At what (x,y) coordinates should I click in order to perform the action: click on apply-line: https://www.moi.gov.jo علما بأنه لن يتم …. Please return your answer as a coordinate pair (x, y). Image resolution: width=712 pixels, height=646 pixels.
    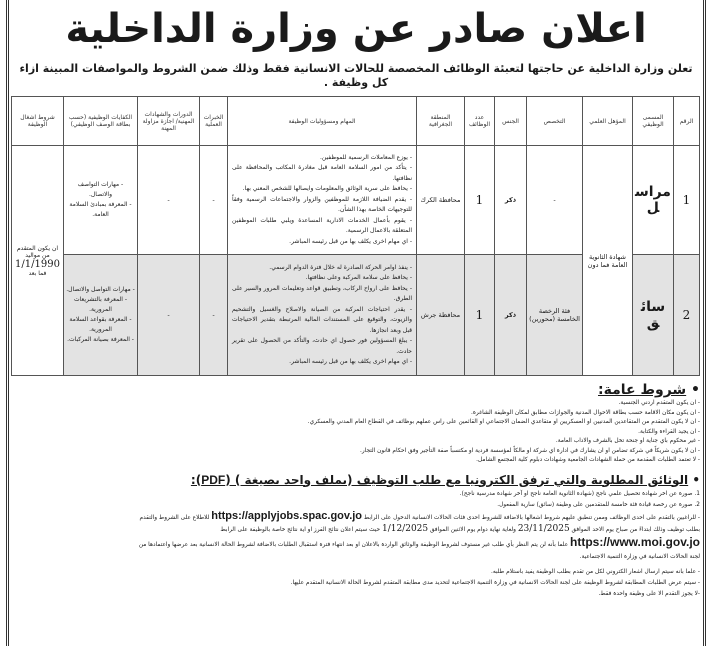
    Looking at the image, I should click on (356, 543).